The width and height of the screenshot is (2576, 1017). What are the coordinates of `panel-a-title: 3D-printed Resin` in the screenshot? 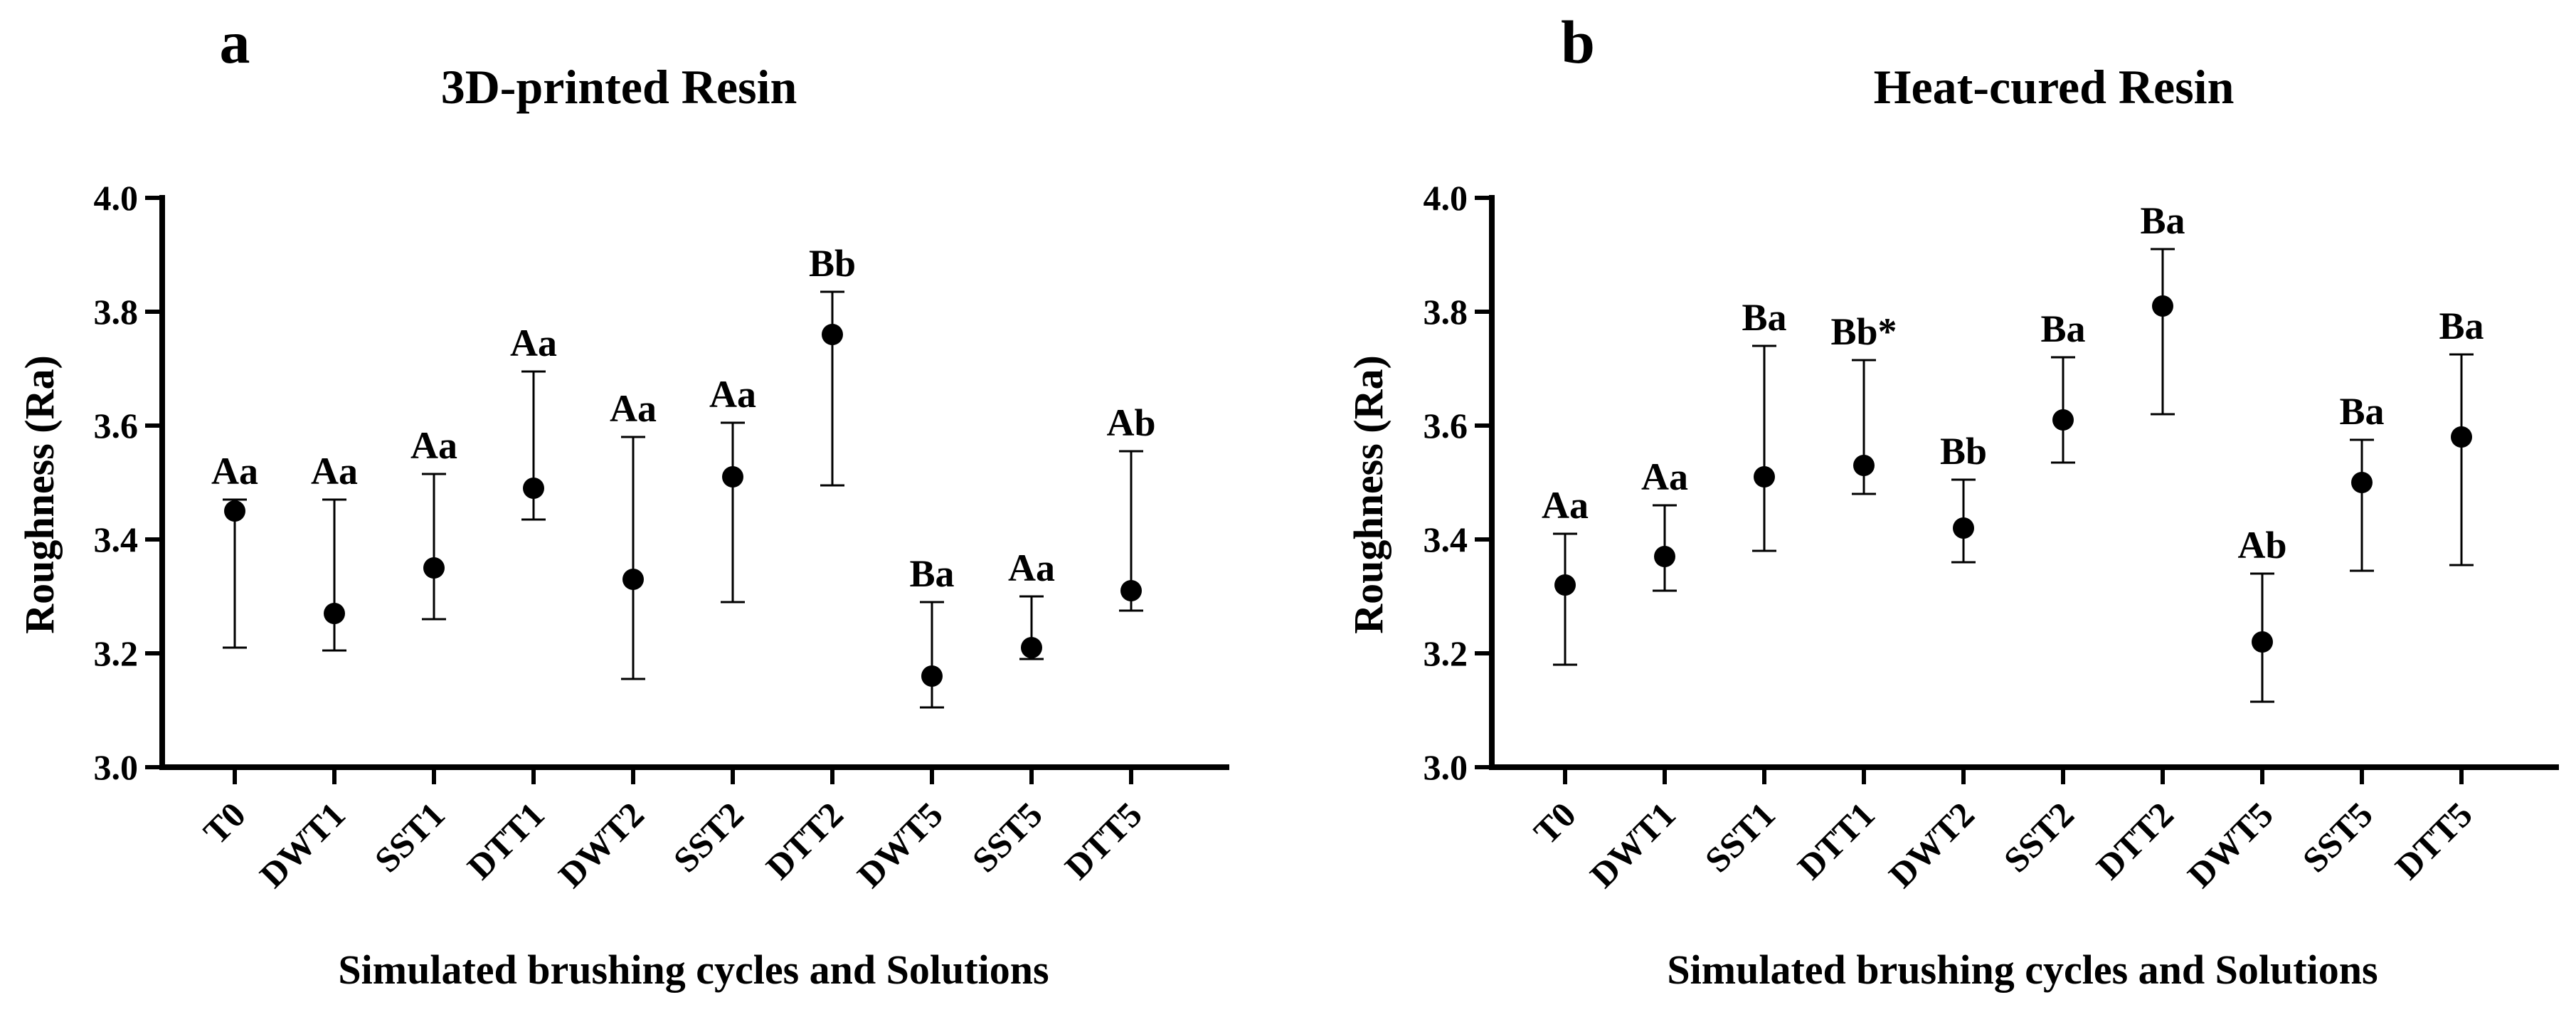 It's located at (619, 87).